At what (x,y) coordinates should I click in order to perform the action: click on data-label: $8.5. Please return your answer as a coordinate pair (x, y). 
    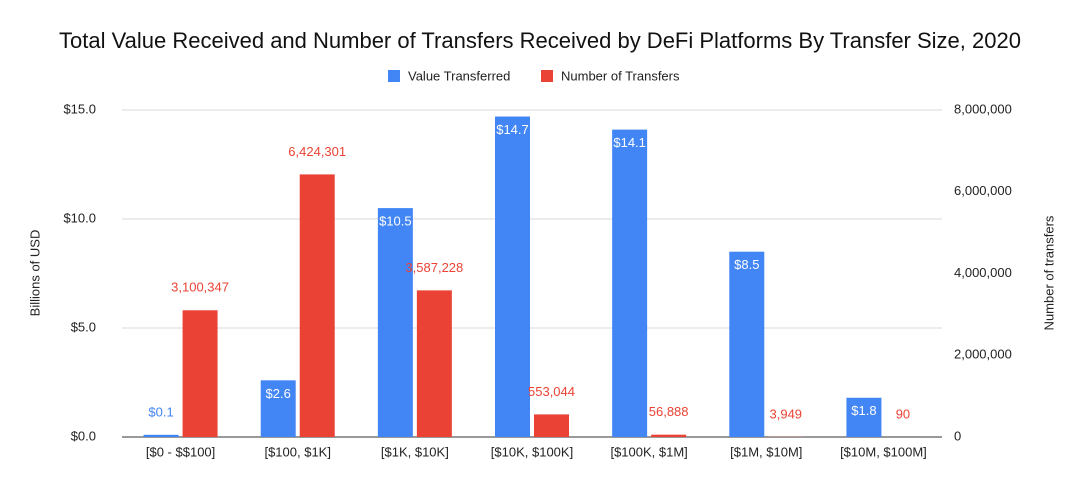
    Looking at the image, I should click on (746, 264).